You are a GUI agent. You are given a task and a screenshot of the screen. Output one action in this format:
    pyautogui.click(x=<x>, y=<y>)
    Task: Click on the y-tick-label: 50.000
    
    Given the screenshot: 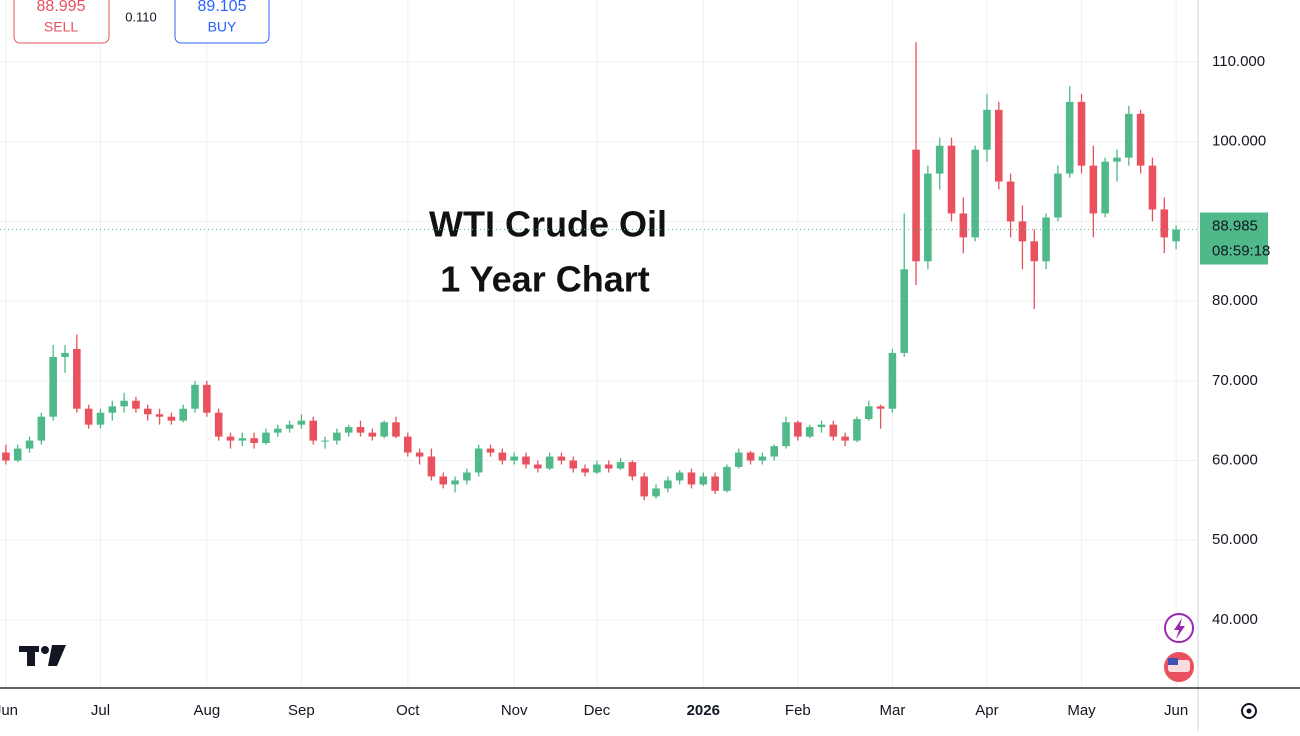 What is the action you would take?
    pyautogui.click(x=1235, y=539)
    